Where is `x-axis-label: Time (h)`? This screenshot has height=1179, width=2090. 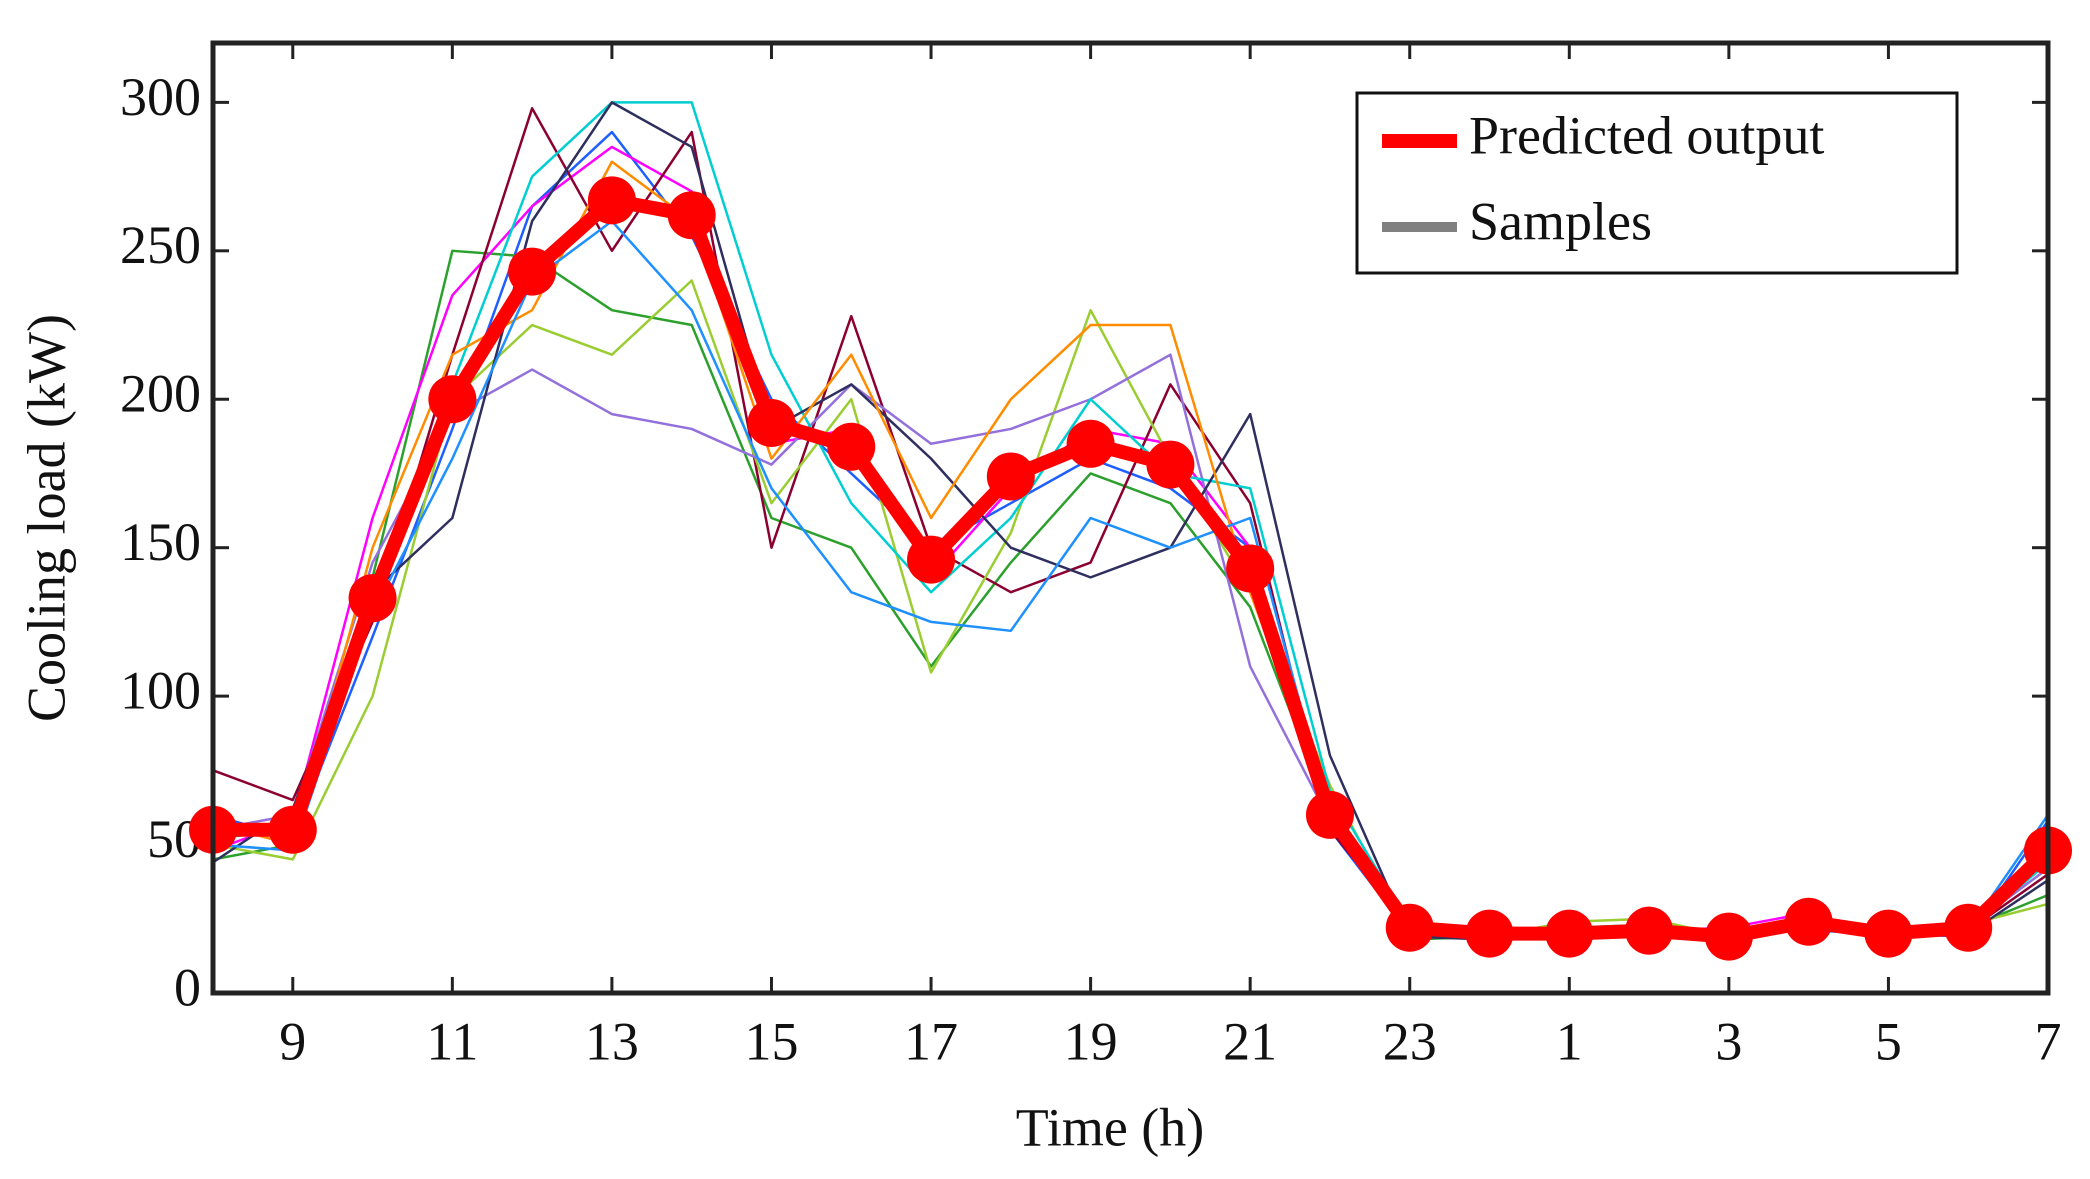
x-axis-label: Time (h) is located at coordinates (1110, 1127).